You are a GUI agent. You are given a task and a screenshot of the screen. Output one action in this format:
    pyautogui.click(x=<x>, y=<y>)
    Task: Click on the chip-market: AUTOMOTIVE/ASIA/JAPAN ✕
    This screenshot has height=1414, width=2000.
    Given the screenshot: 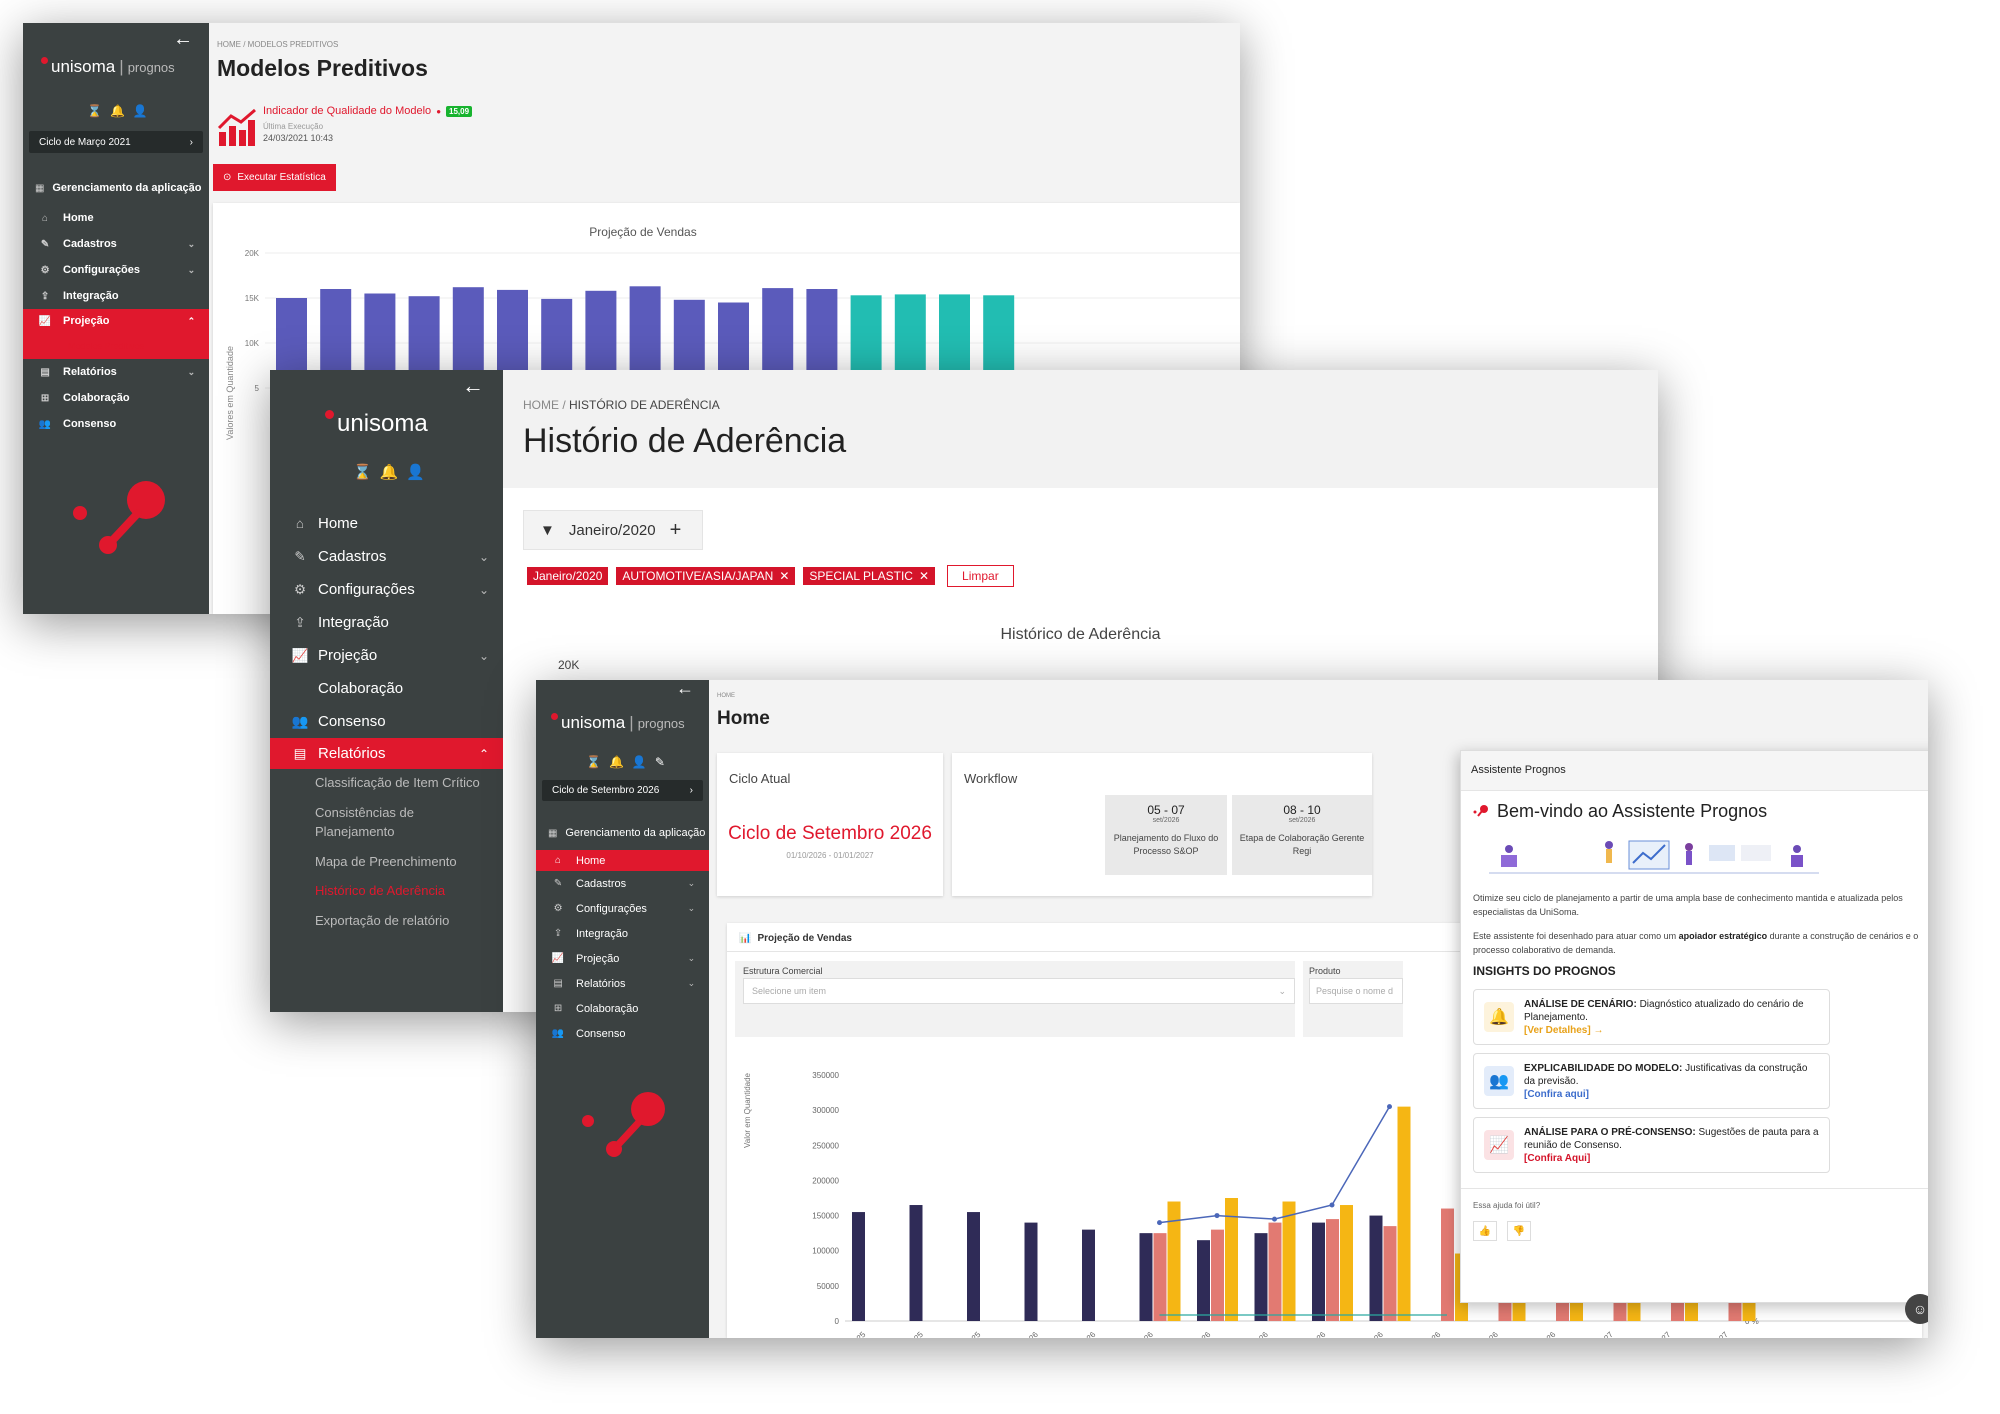 What is the action you would take?
    pyautogui.click(x=706, y=576)
    